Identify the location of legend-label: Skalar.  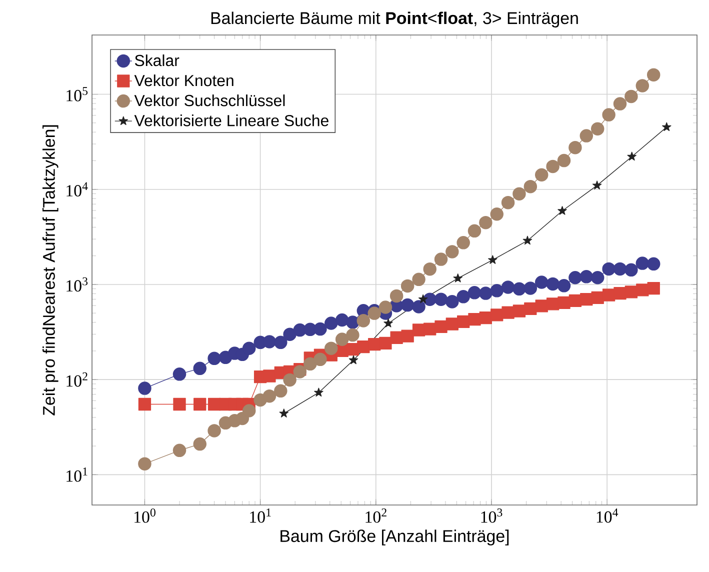
(157, 60).